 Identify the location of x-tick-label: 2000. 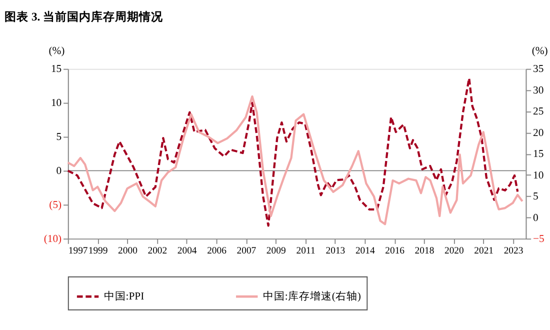
(128, 251).